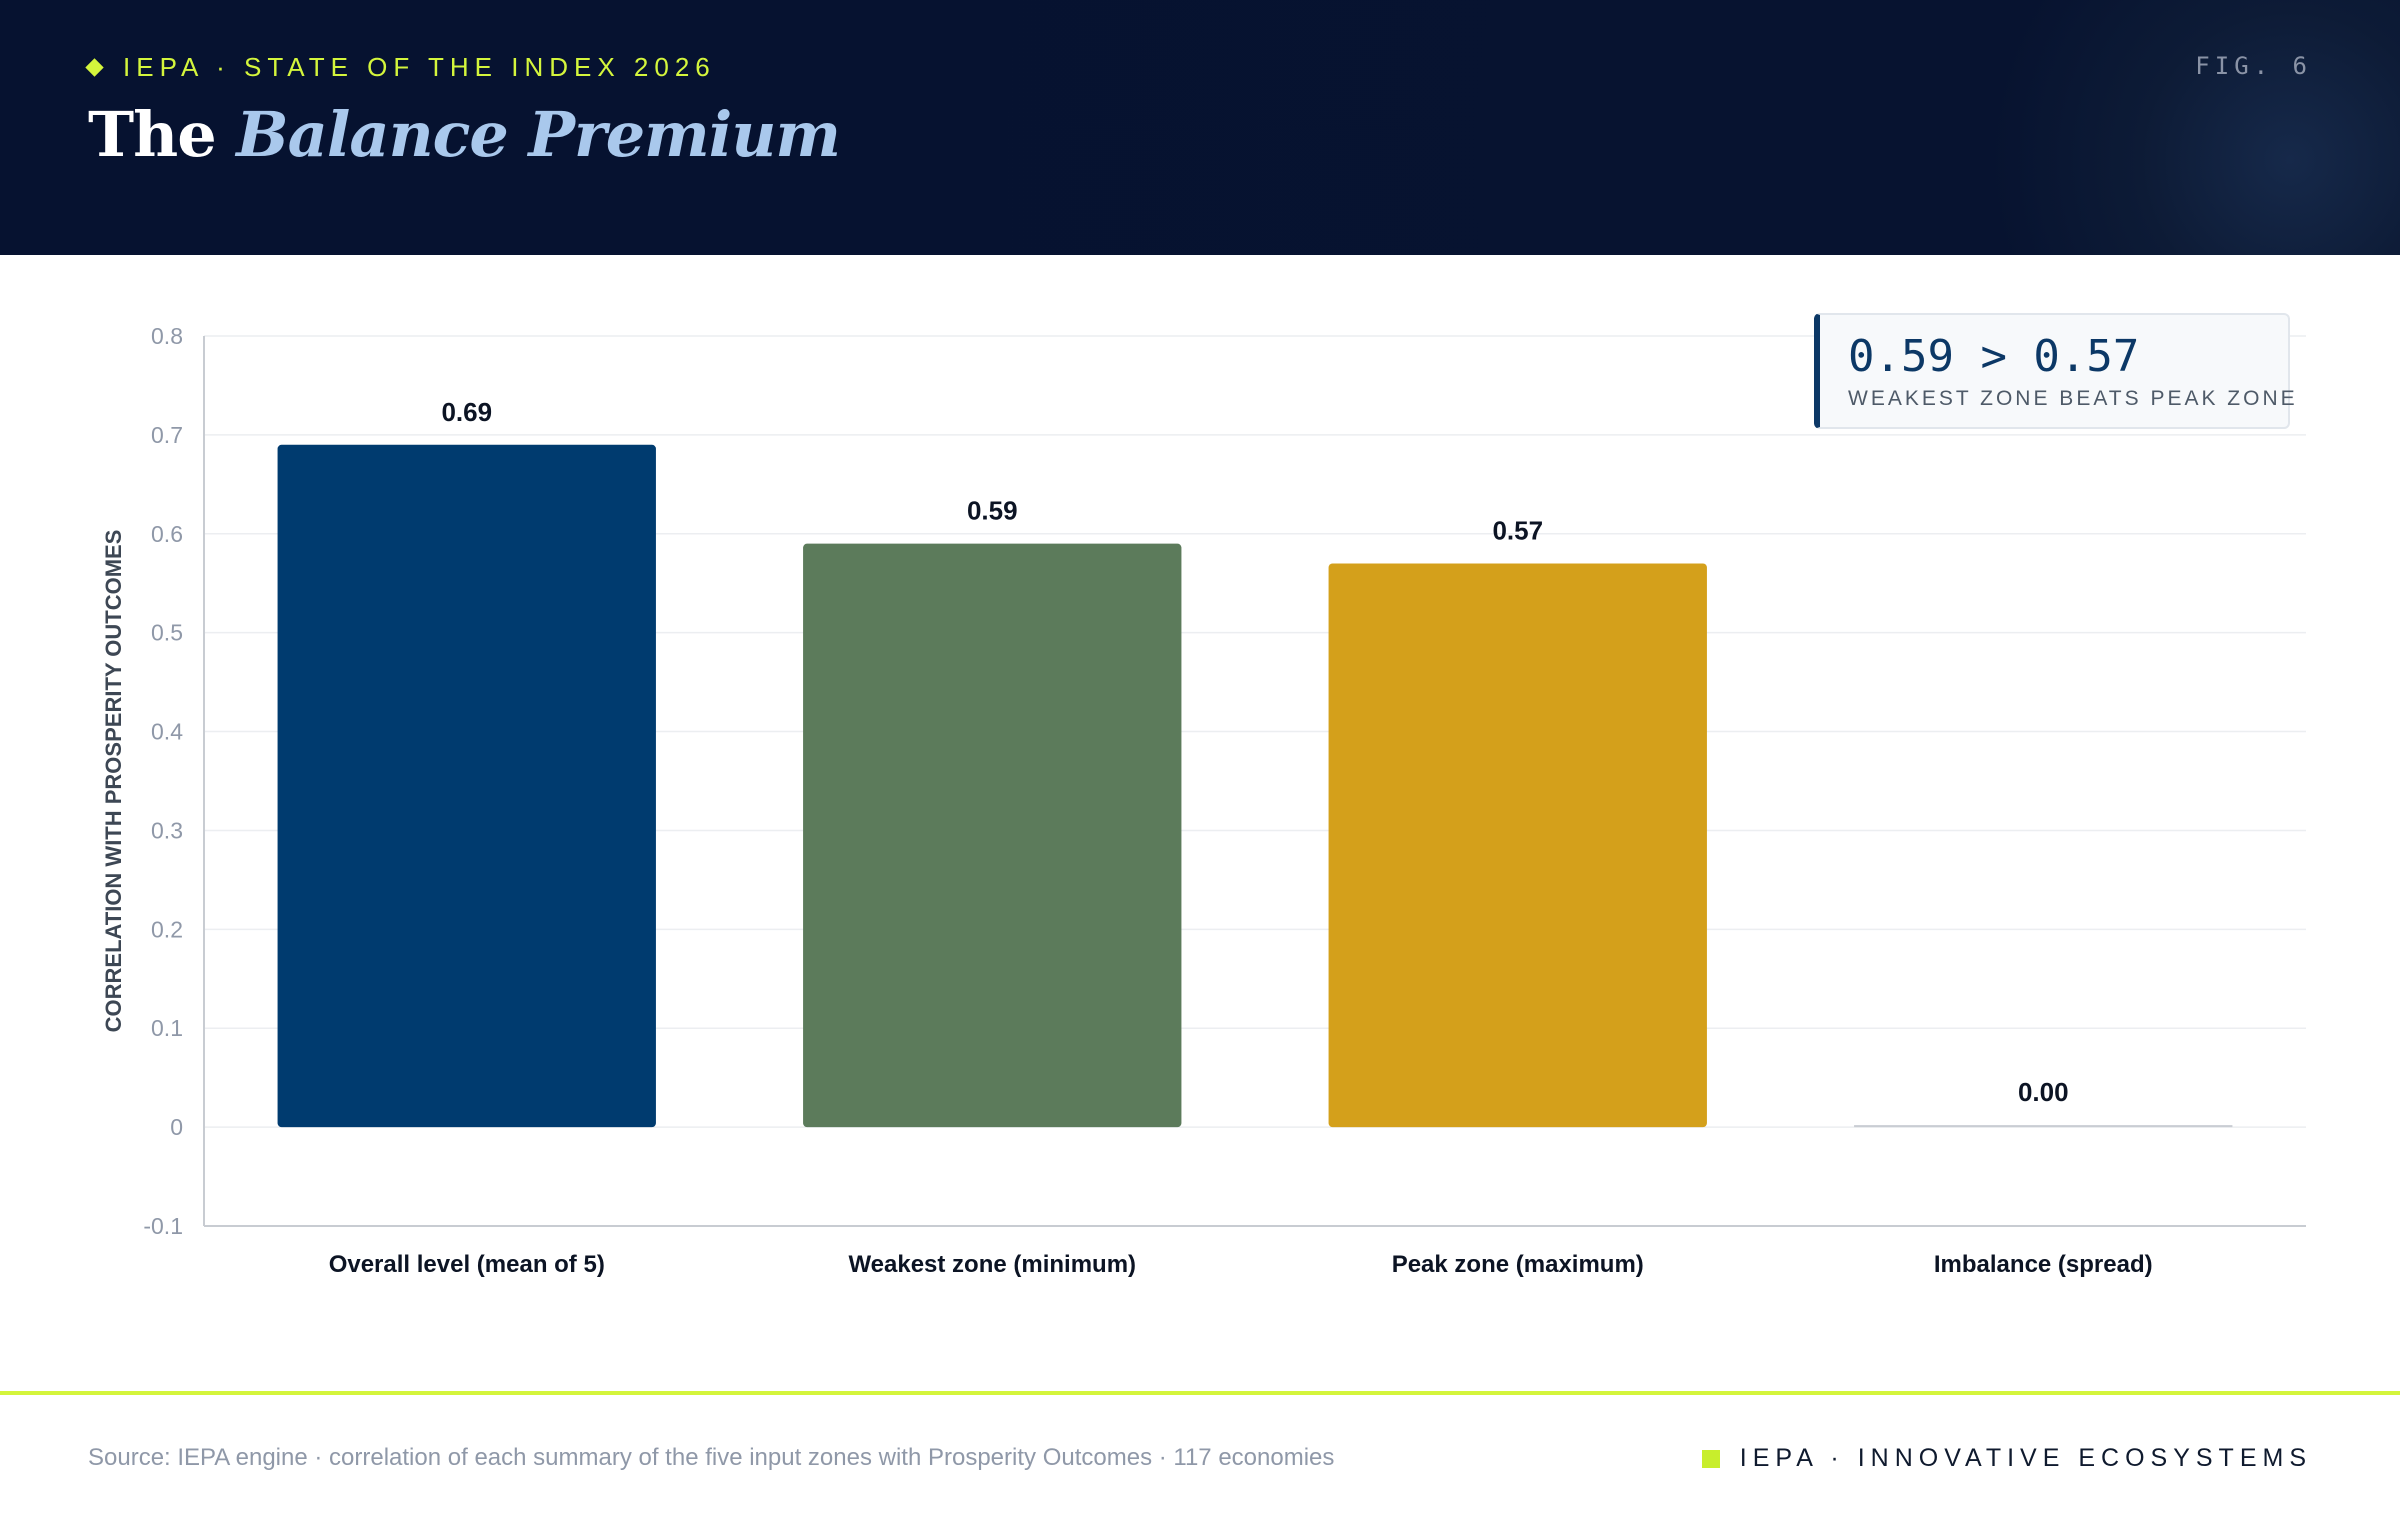 Image resolution: width=2400 pixels, height=1520 pixels. I want to click on data-label: 0.69, so click(466, 412).